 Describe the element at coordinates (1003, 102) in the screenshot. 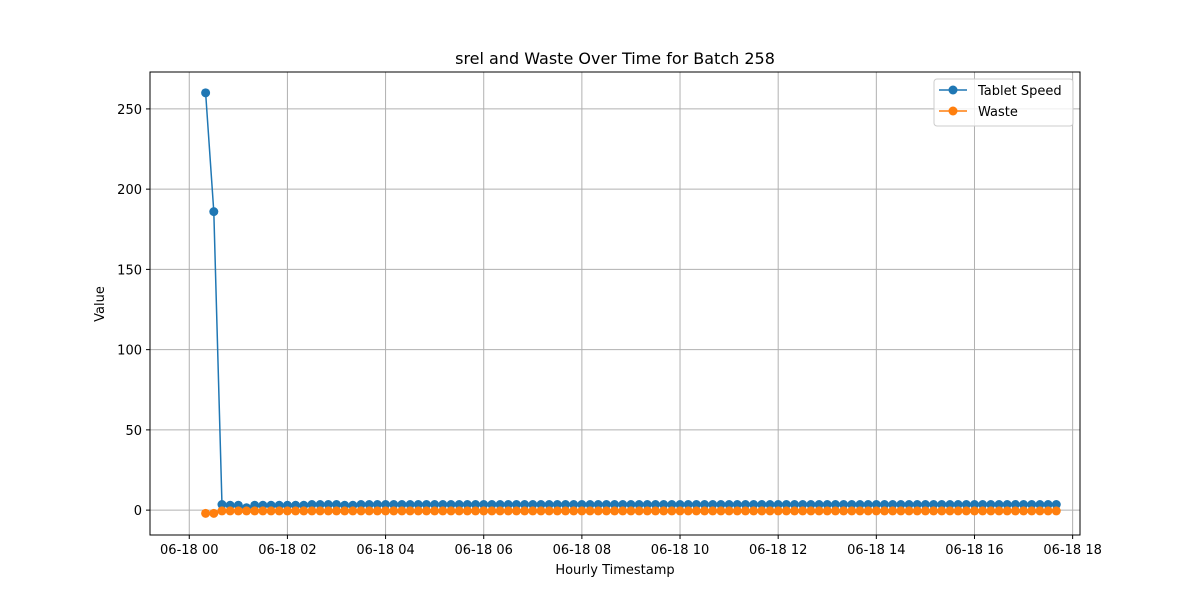

I see `legend-box` at that location.